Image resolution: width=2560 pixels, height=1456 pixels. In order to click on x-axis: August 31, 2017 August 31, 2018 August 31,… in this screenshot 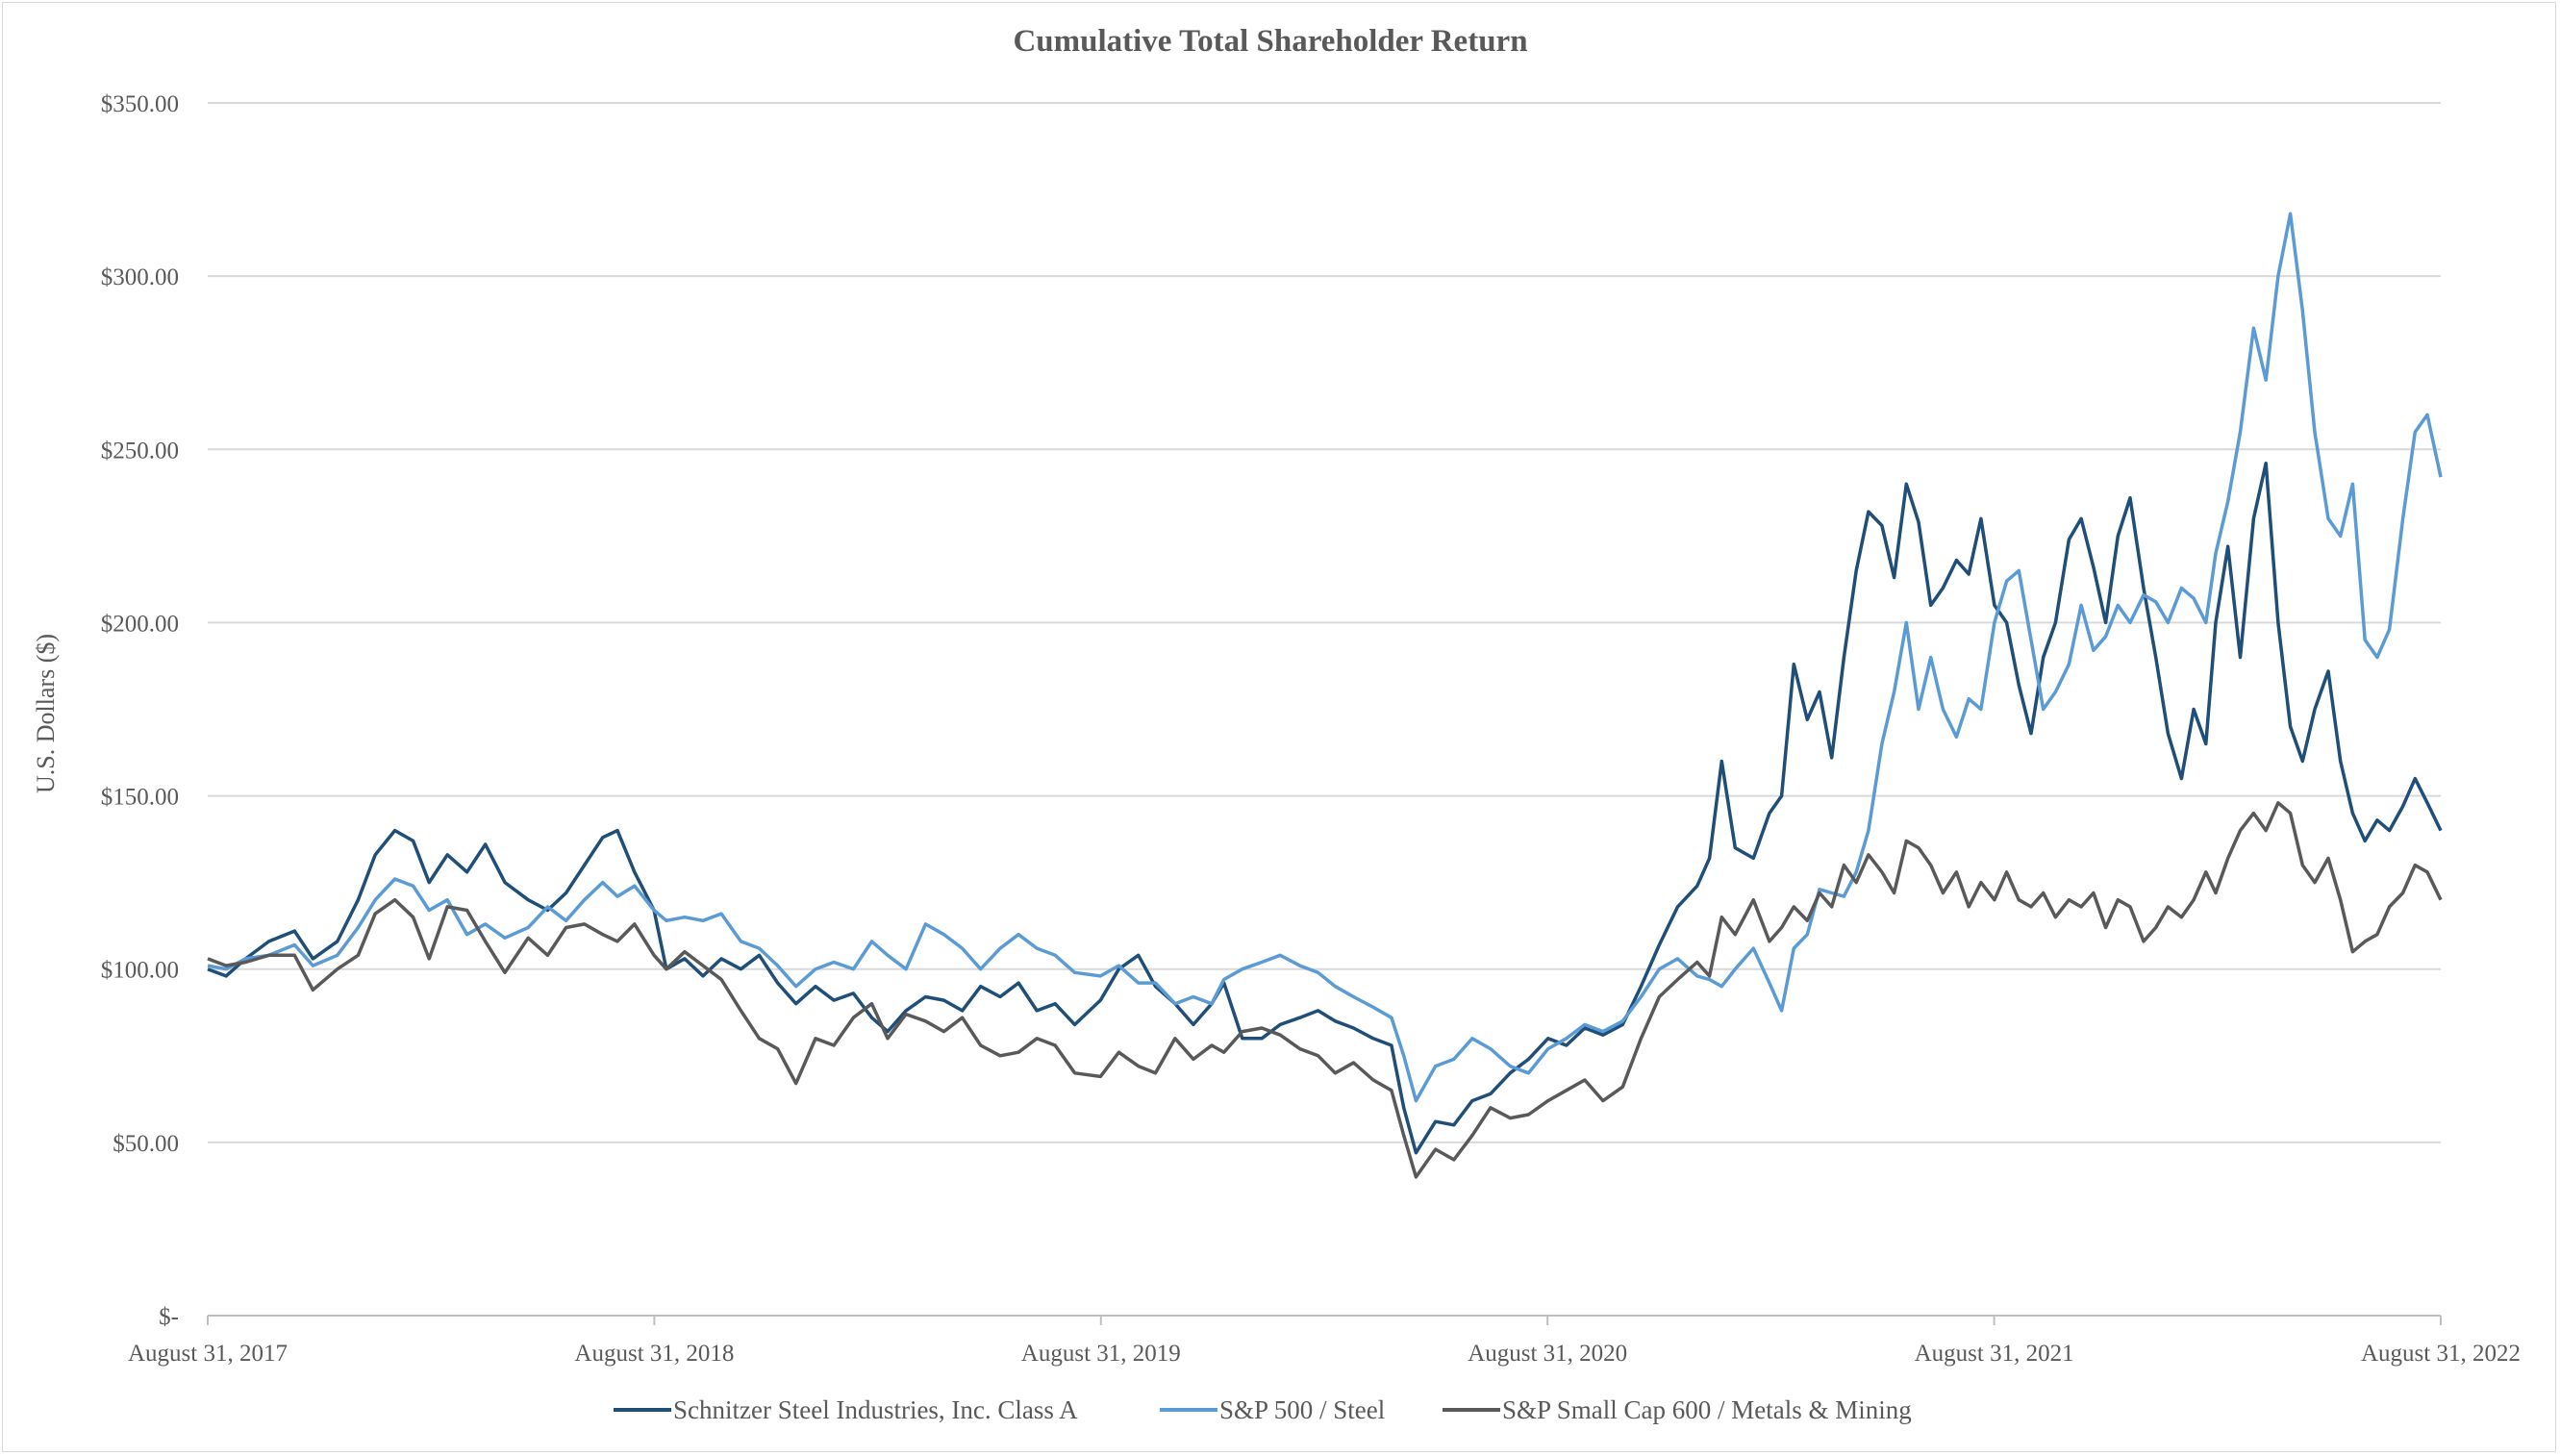, I will do `click(1324, 1341)`.